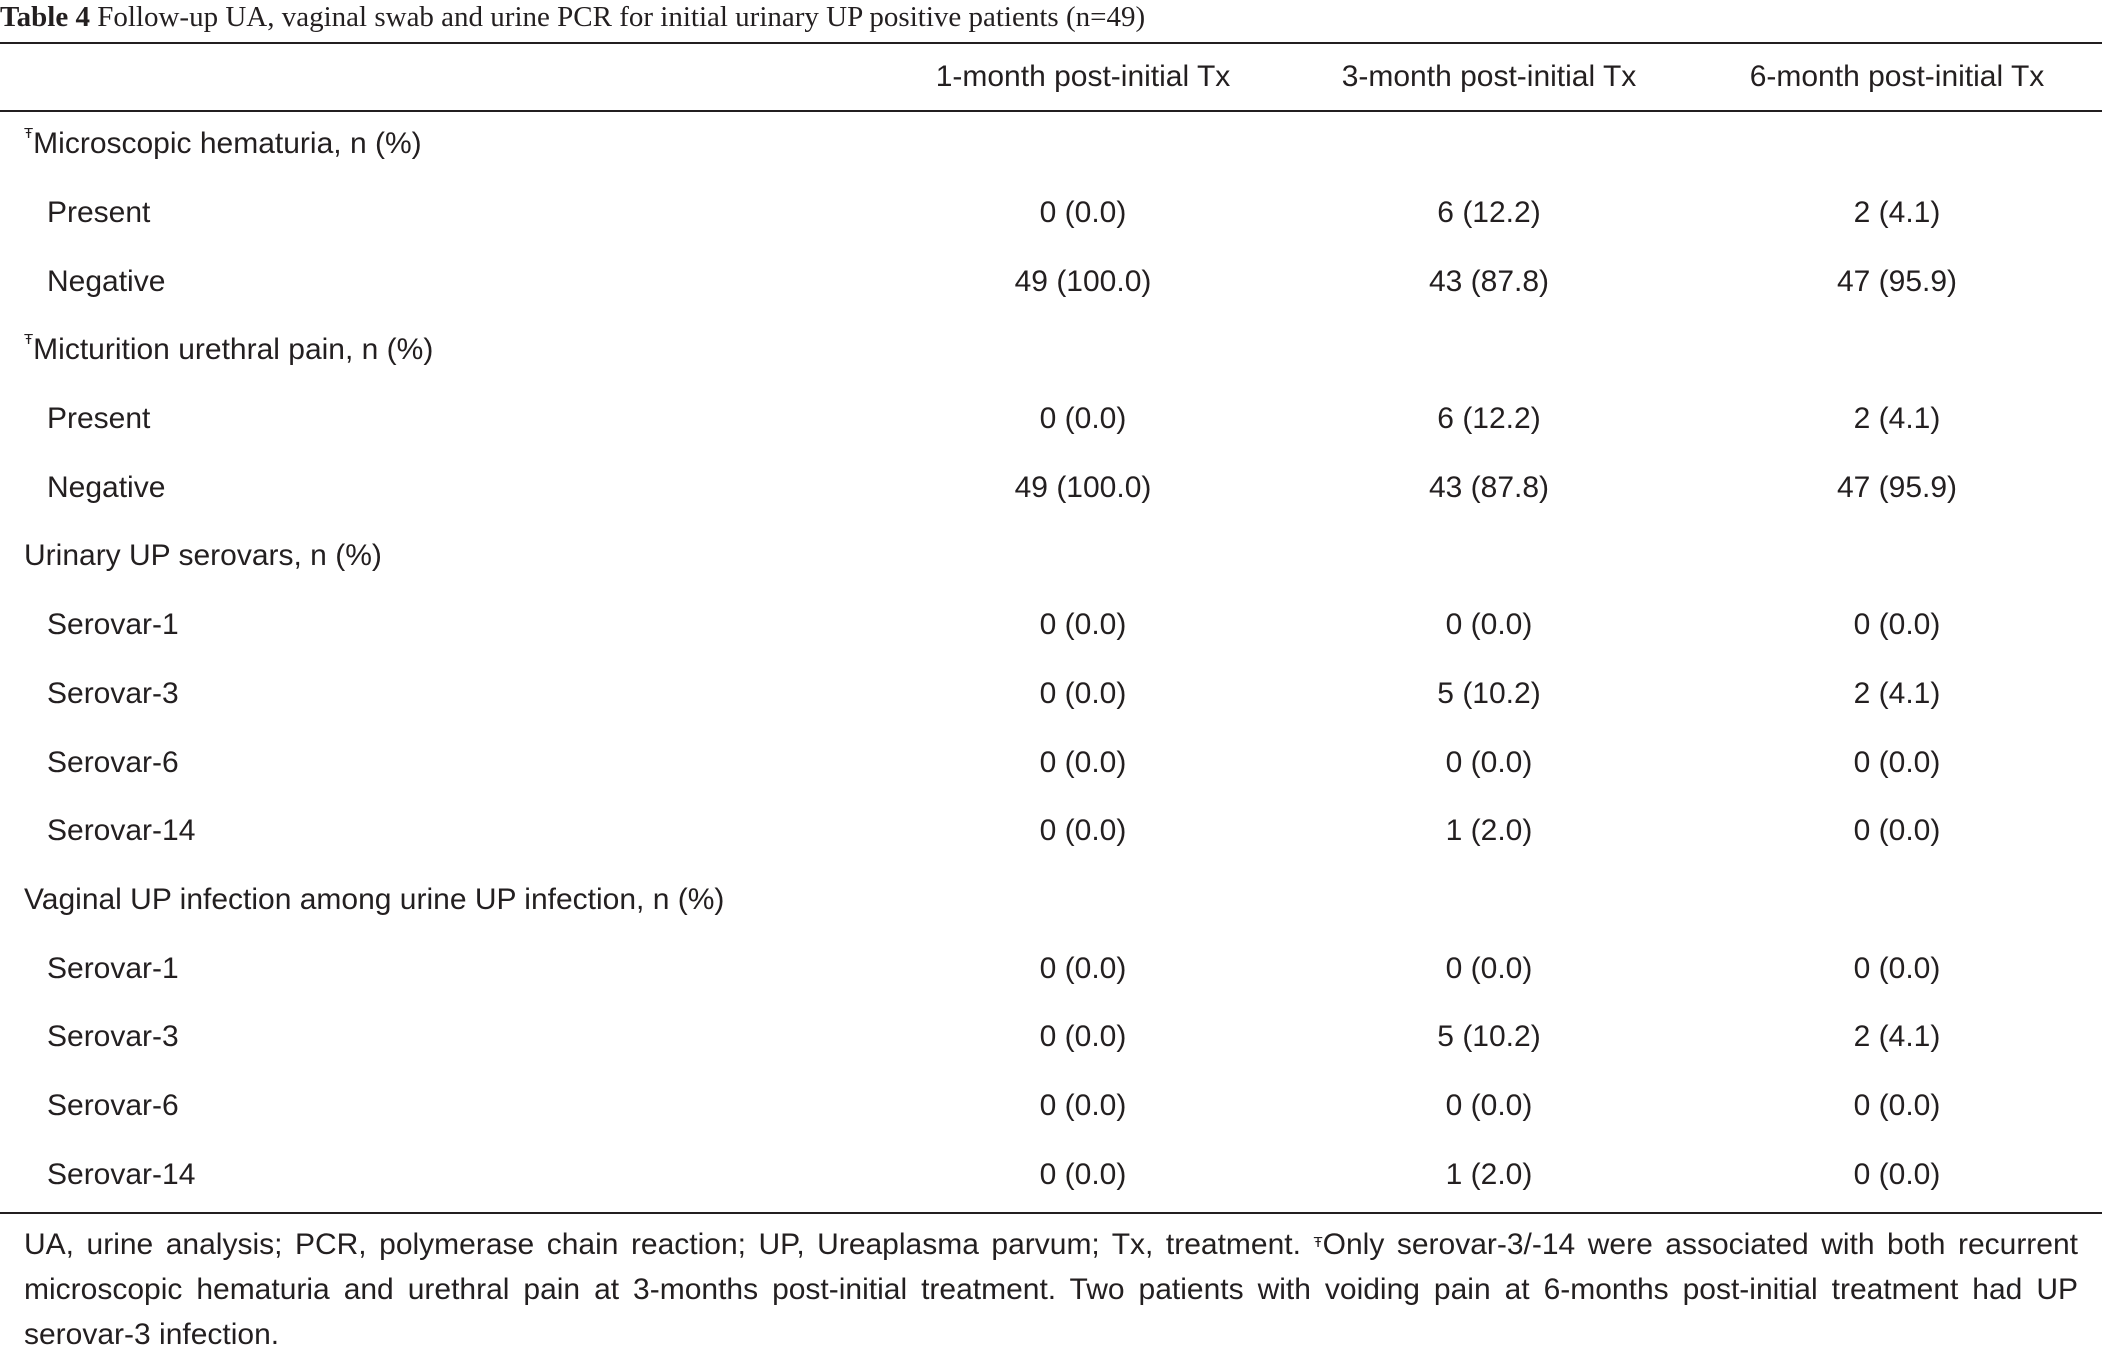 The image size is (2102, 1357). I want to click on header-rule, so click(1051, 111).